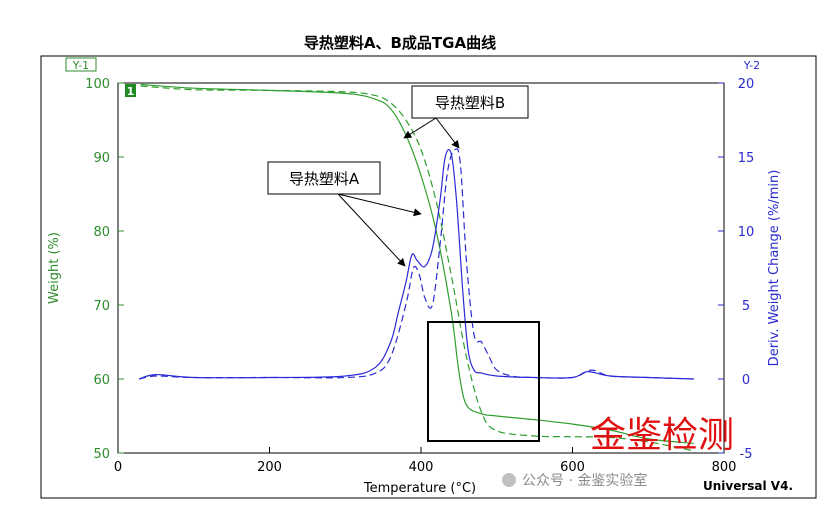 The image size is (830, 517). Describe the element at coordinates (118, 467) in the screenshot. I see `x-tick-label: 0` at that location.